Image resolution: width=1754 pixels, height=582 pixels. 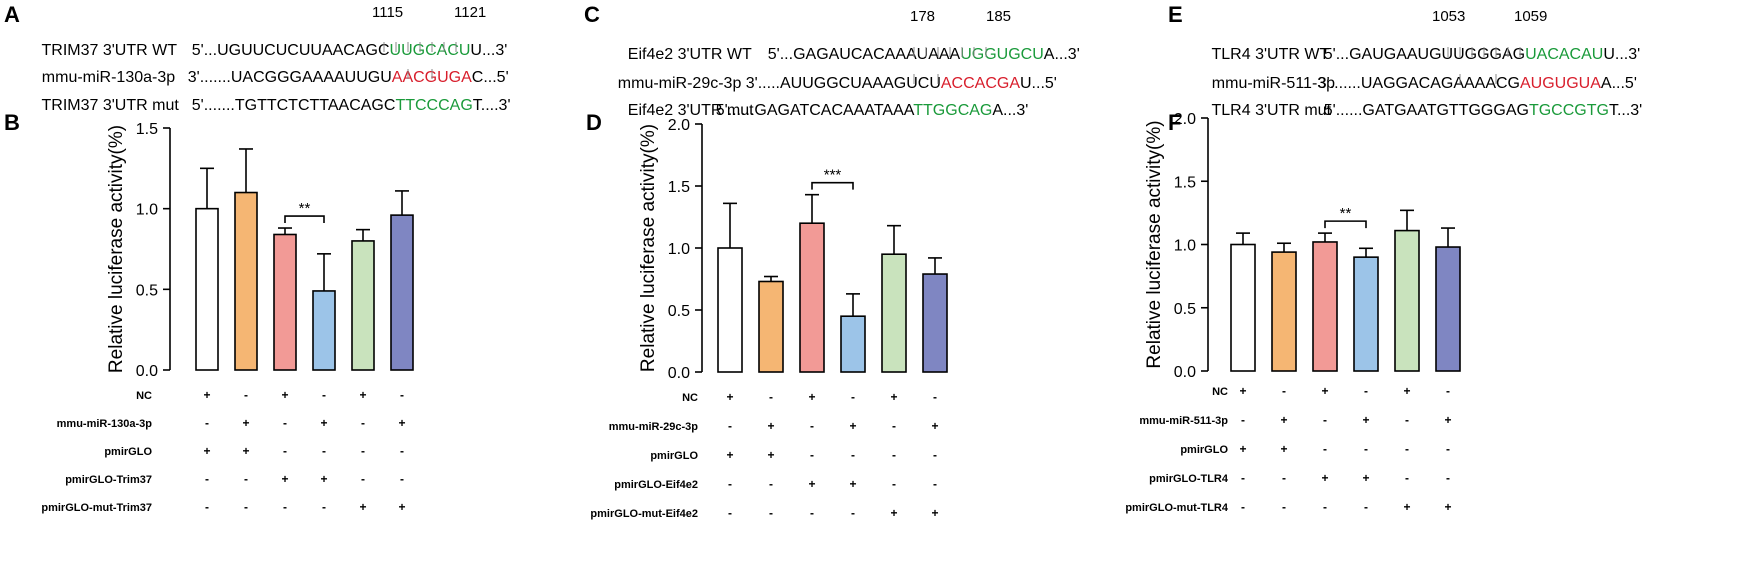 What do you see at coordinates (1564, 54) in the screenshot?
I see `wt-seq-site: UACACAU` at bounding box center [1564, 54].